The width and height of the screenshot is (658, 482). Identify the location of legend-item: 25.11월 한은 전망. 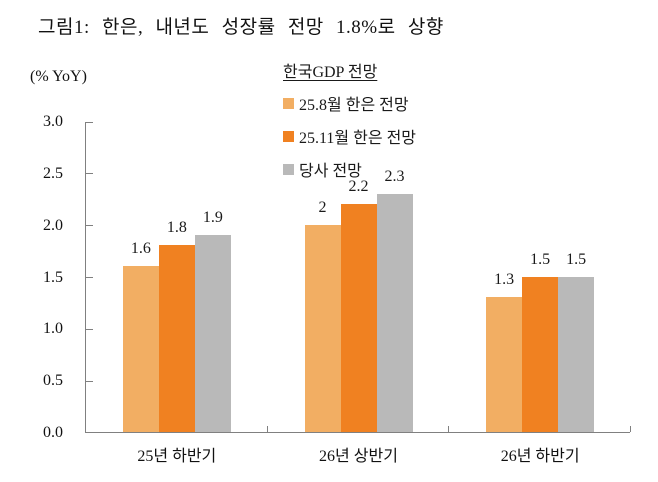
(398, 136).